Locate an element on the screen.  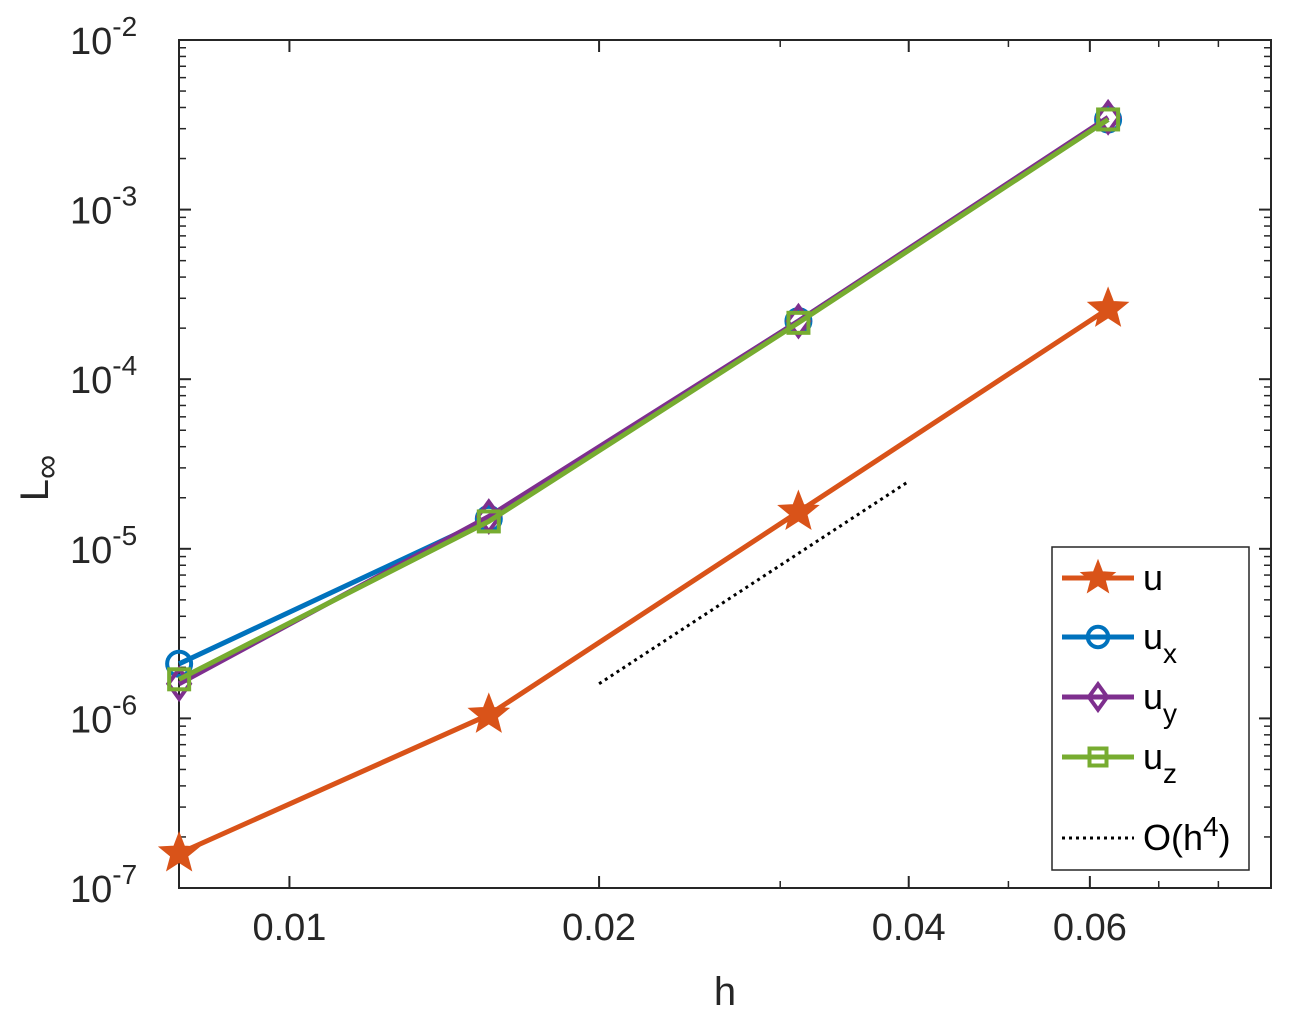
y-tick-label: 10⁻² is located at coordinates (103, 37).